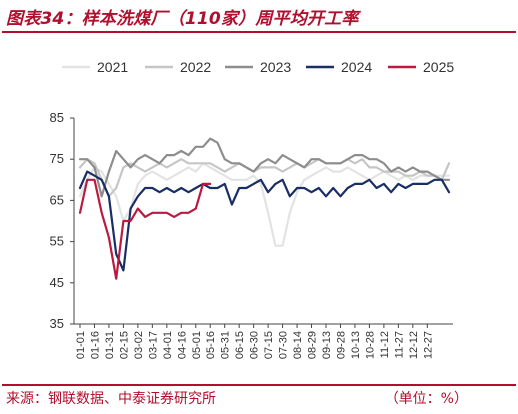  What do you see at coordinates (95, 345) in the screenshot?
I see `x-tick-label: 01-16` at bounding box center [95, 345].